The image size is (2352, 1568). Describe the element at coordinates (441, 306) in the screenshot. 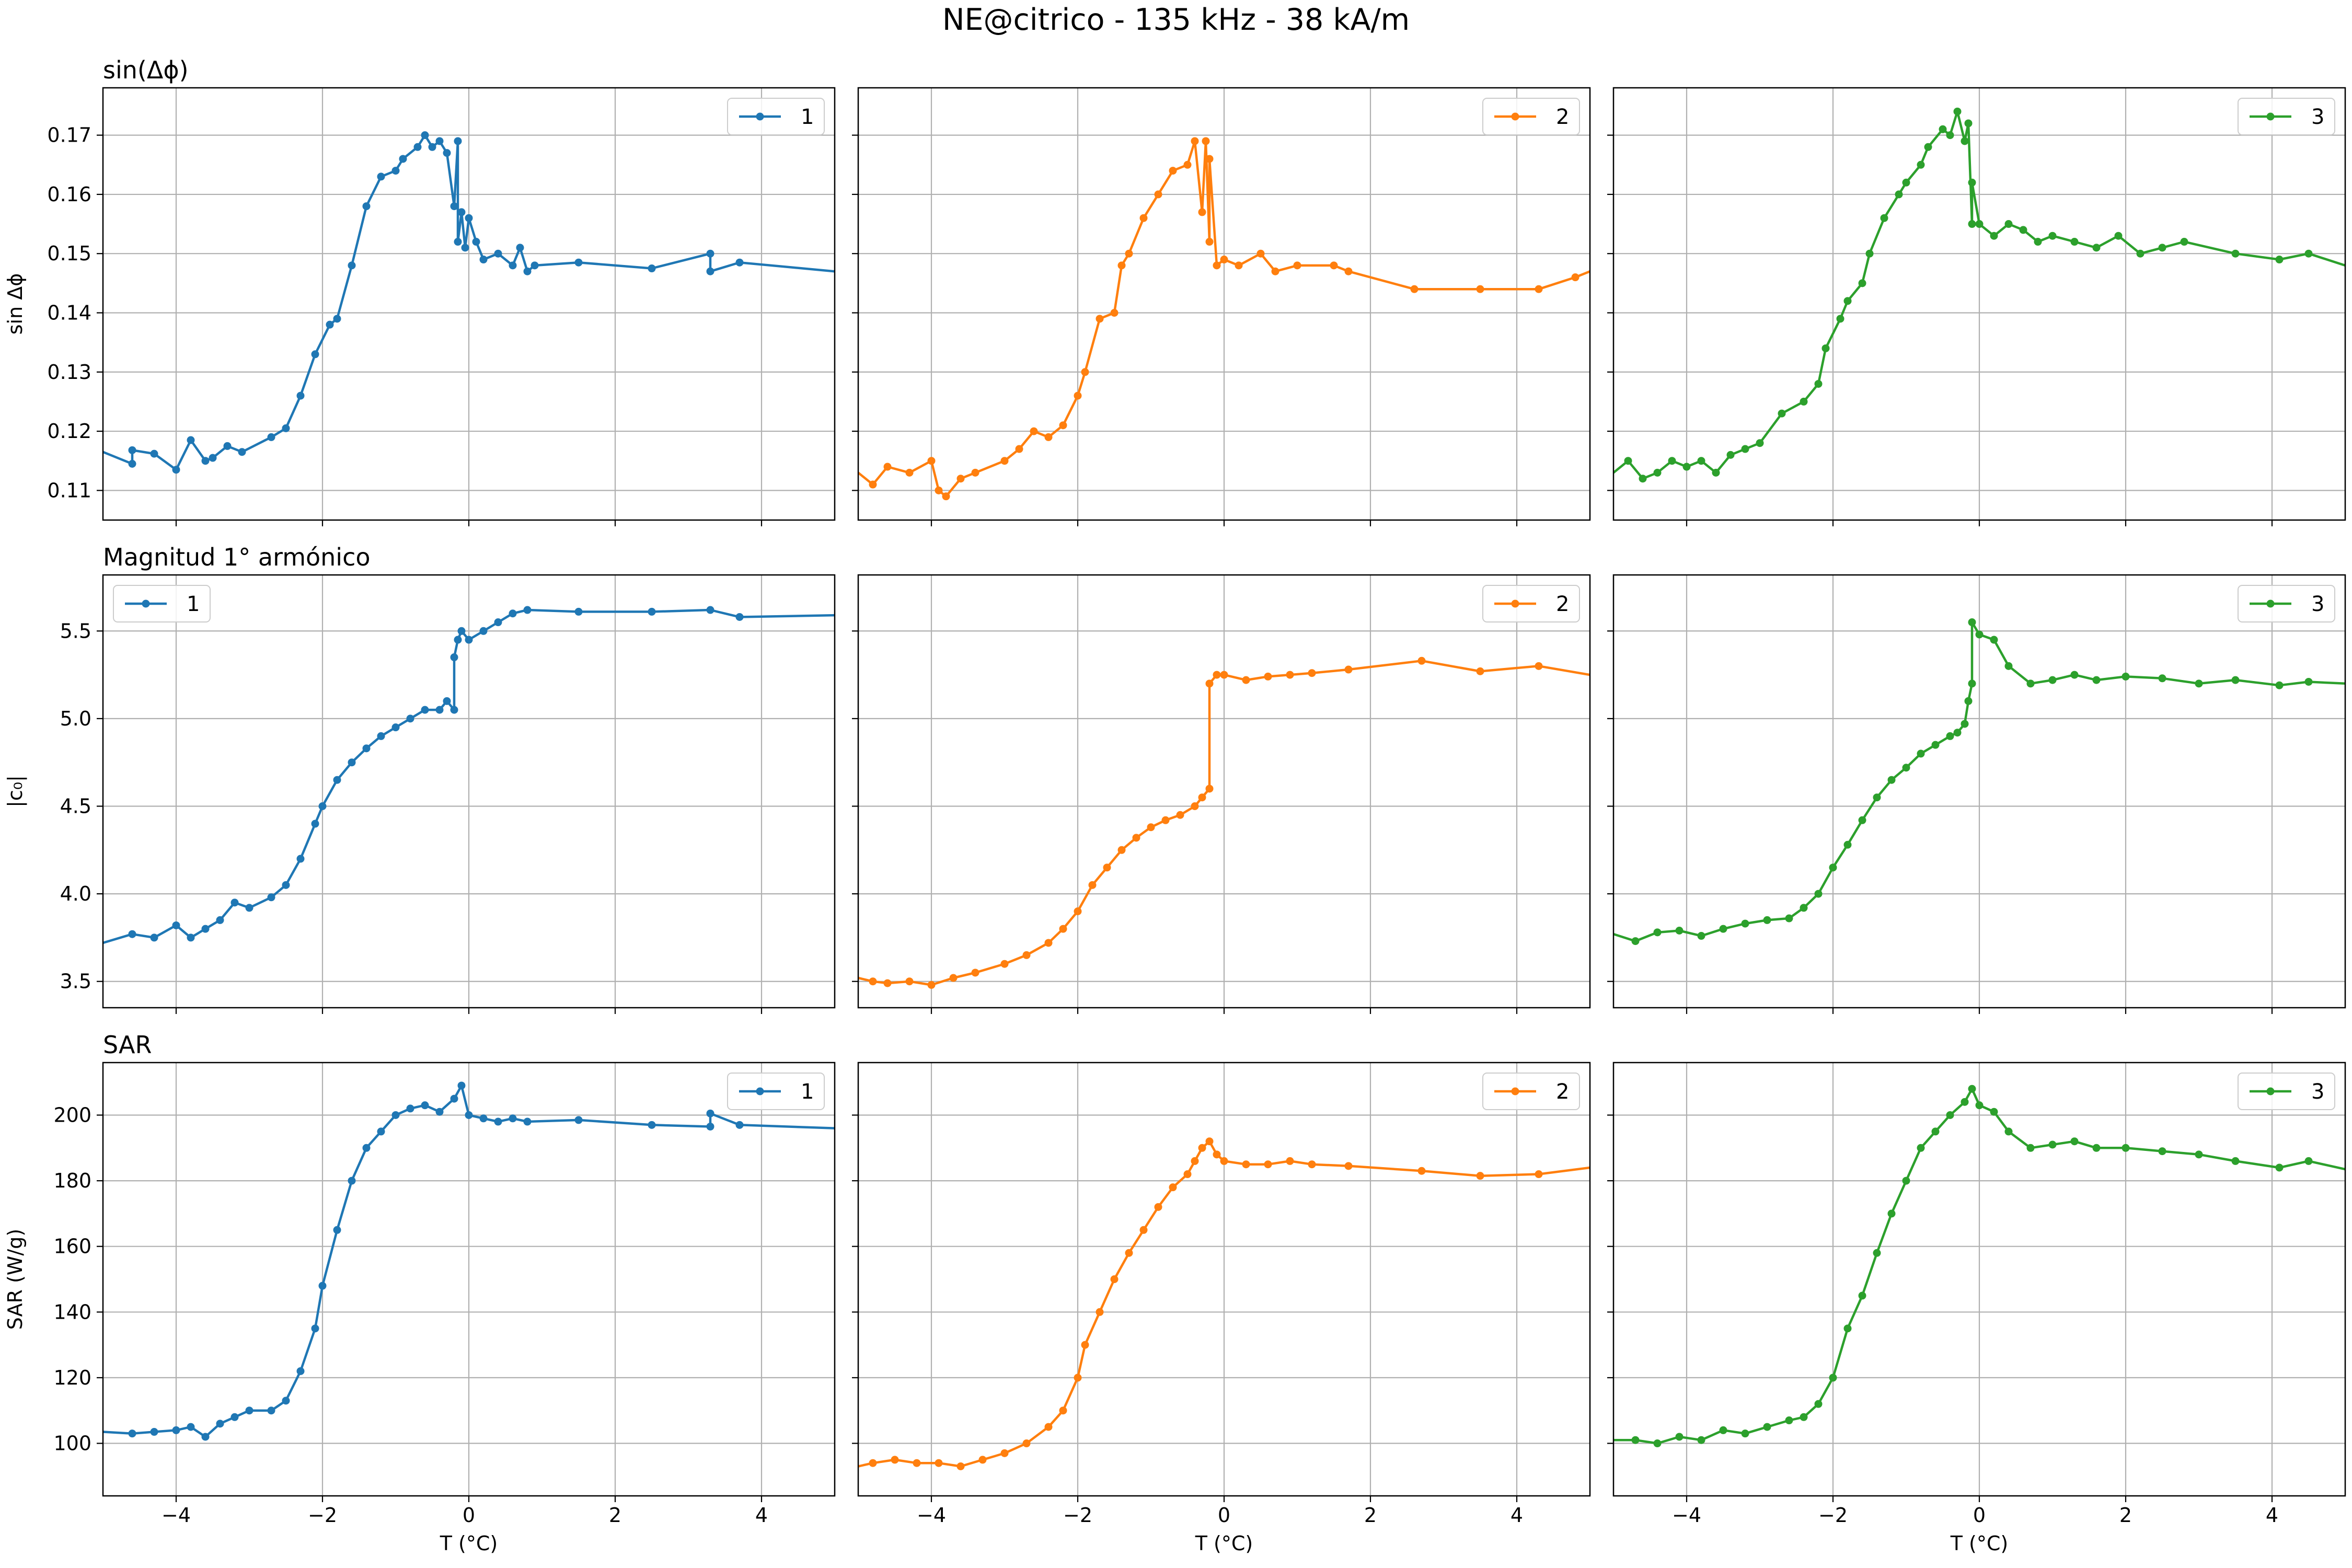

I see `subplot: 0.11 0.12 0.13 0.14 0.15 0.16 0.17 1` at that location.